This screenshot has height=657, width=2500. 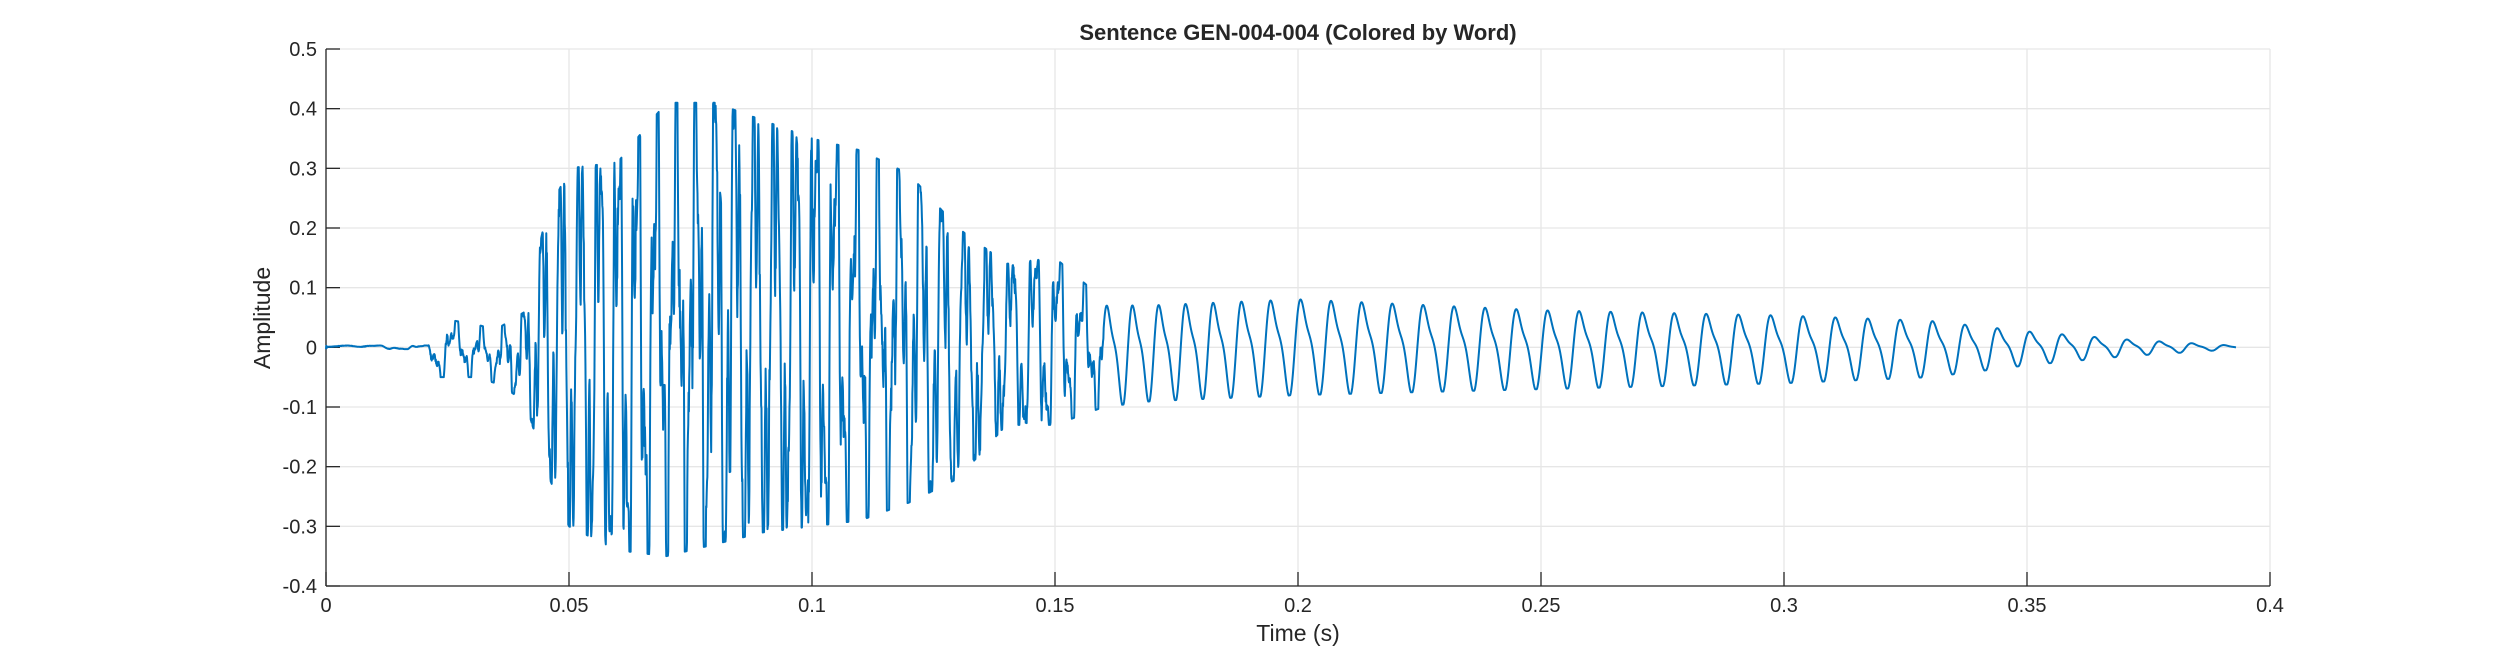 I want to click on y-tick-label: 0.2, so click(x=303, y=229).